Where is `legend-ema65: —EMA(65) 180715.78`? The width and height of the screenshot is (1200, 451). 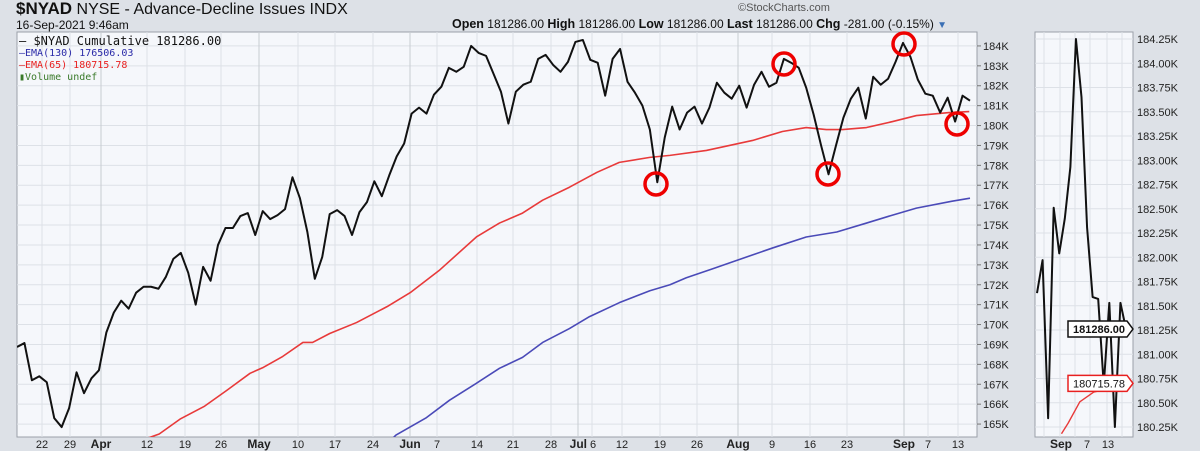
legend-ema65: —EMA(65) 180715.78 is located at coordinates (73, 65).